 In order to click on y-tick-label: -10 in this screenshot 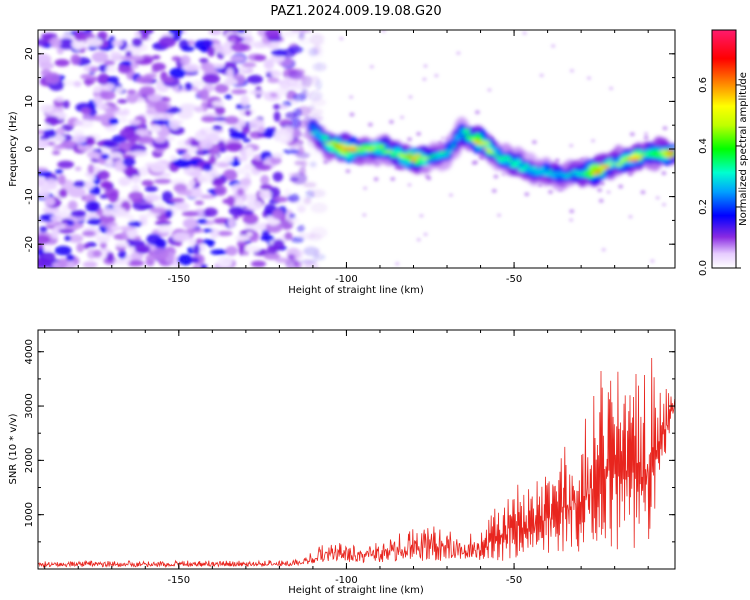, I will do `click(29, 196)`.